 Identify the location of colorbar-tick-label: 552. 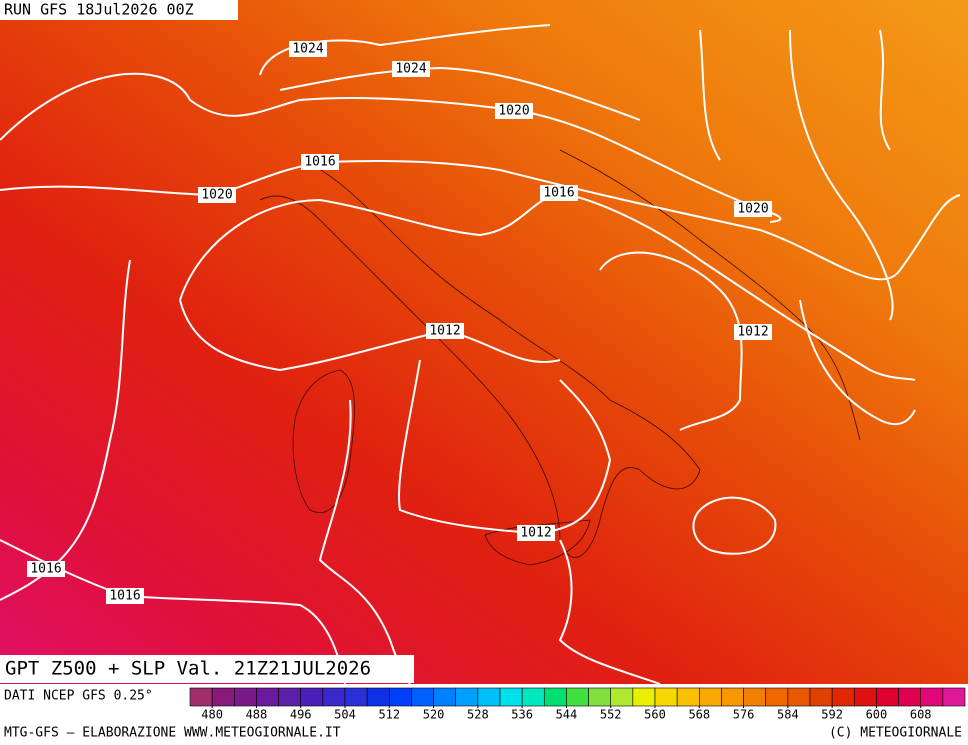
(611, 715).